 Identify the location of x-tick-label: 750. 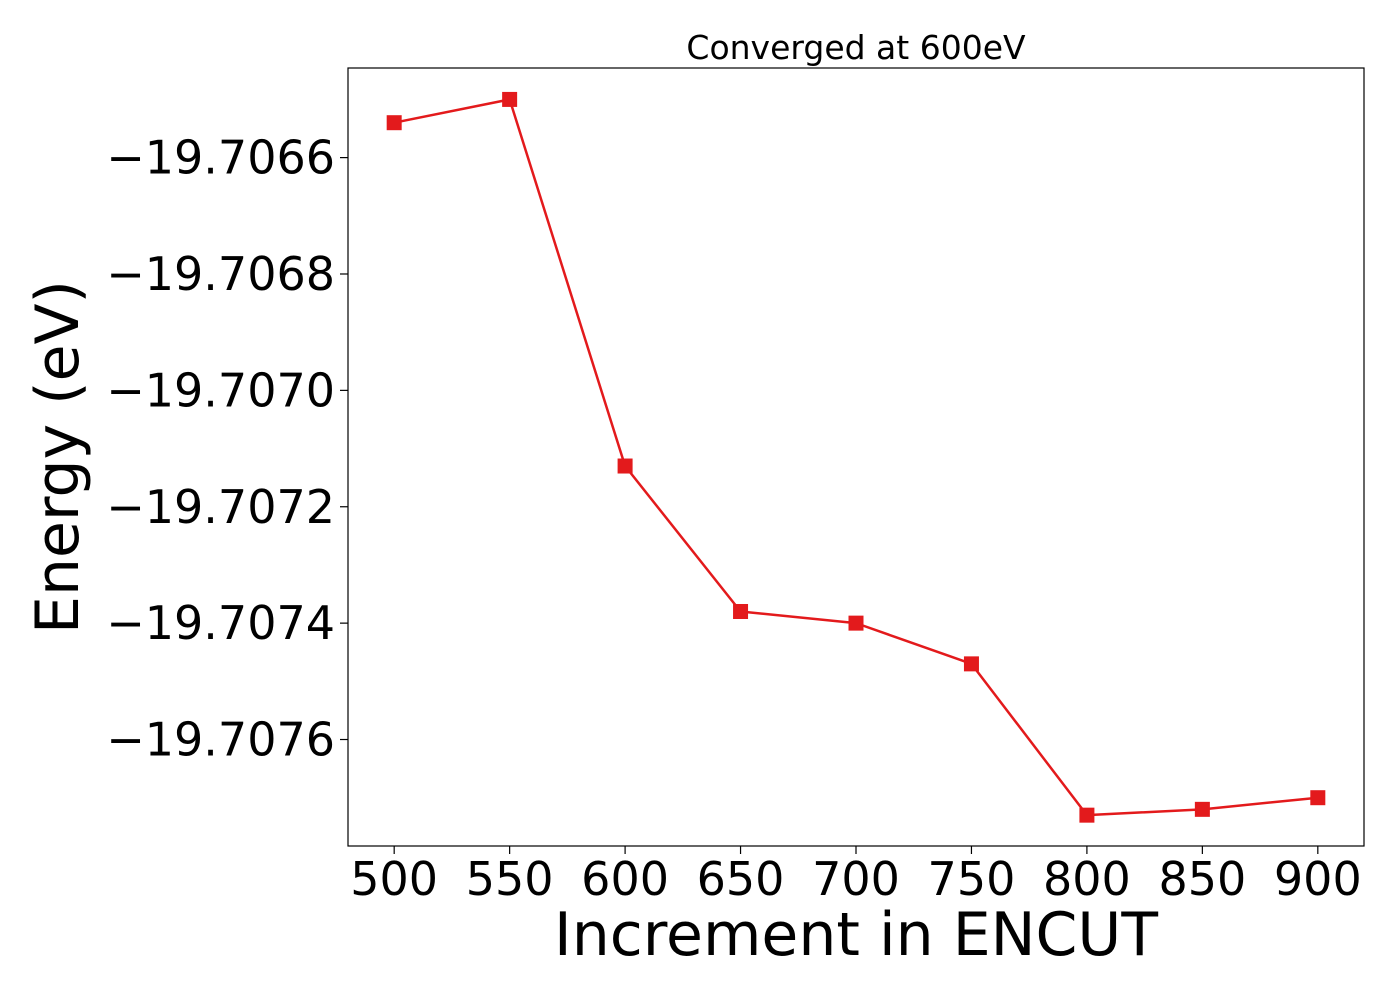
(972, 879).